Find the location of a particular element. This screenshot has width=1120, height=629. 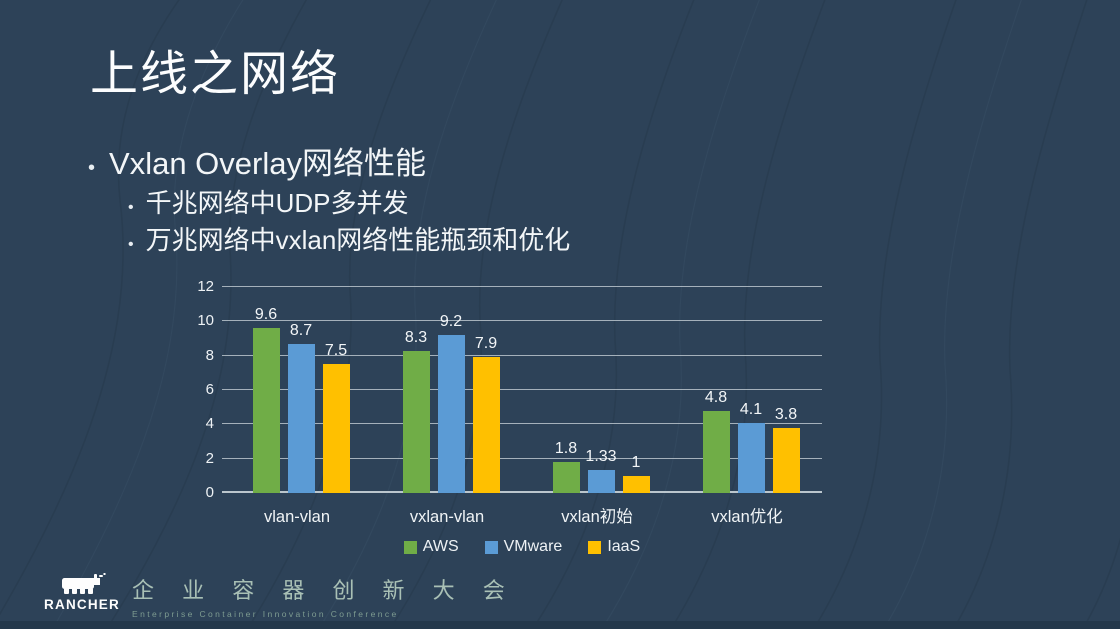

data-label-iaas-vxlan初始: 1 is located at coordinates (636, 462).